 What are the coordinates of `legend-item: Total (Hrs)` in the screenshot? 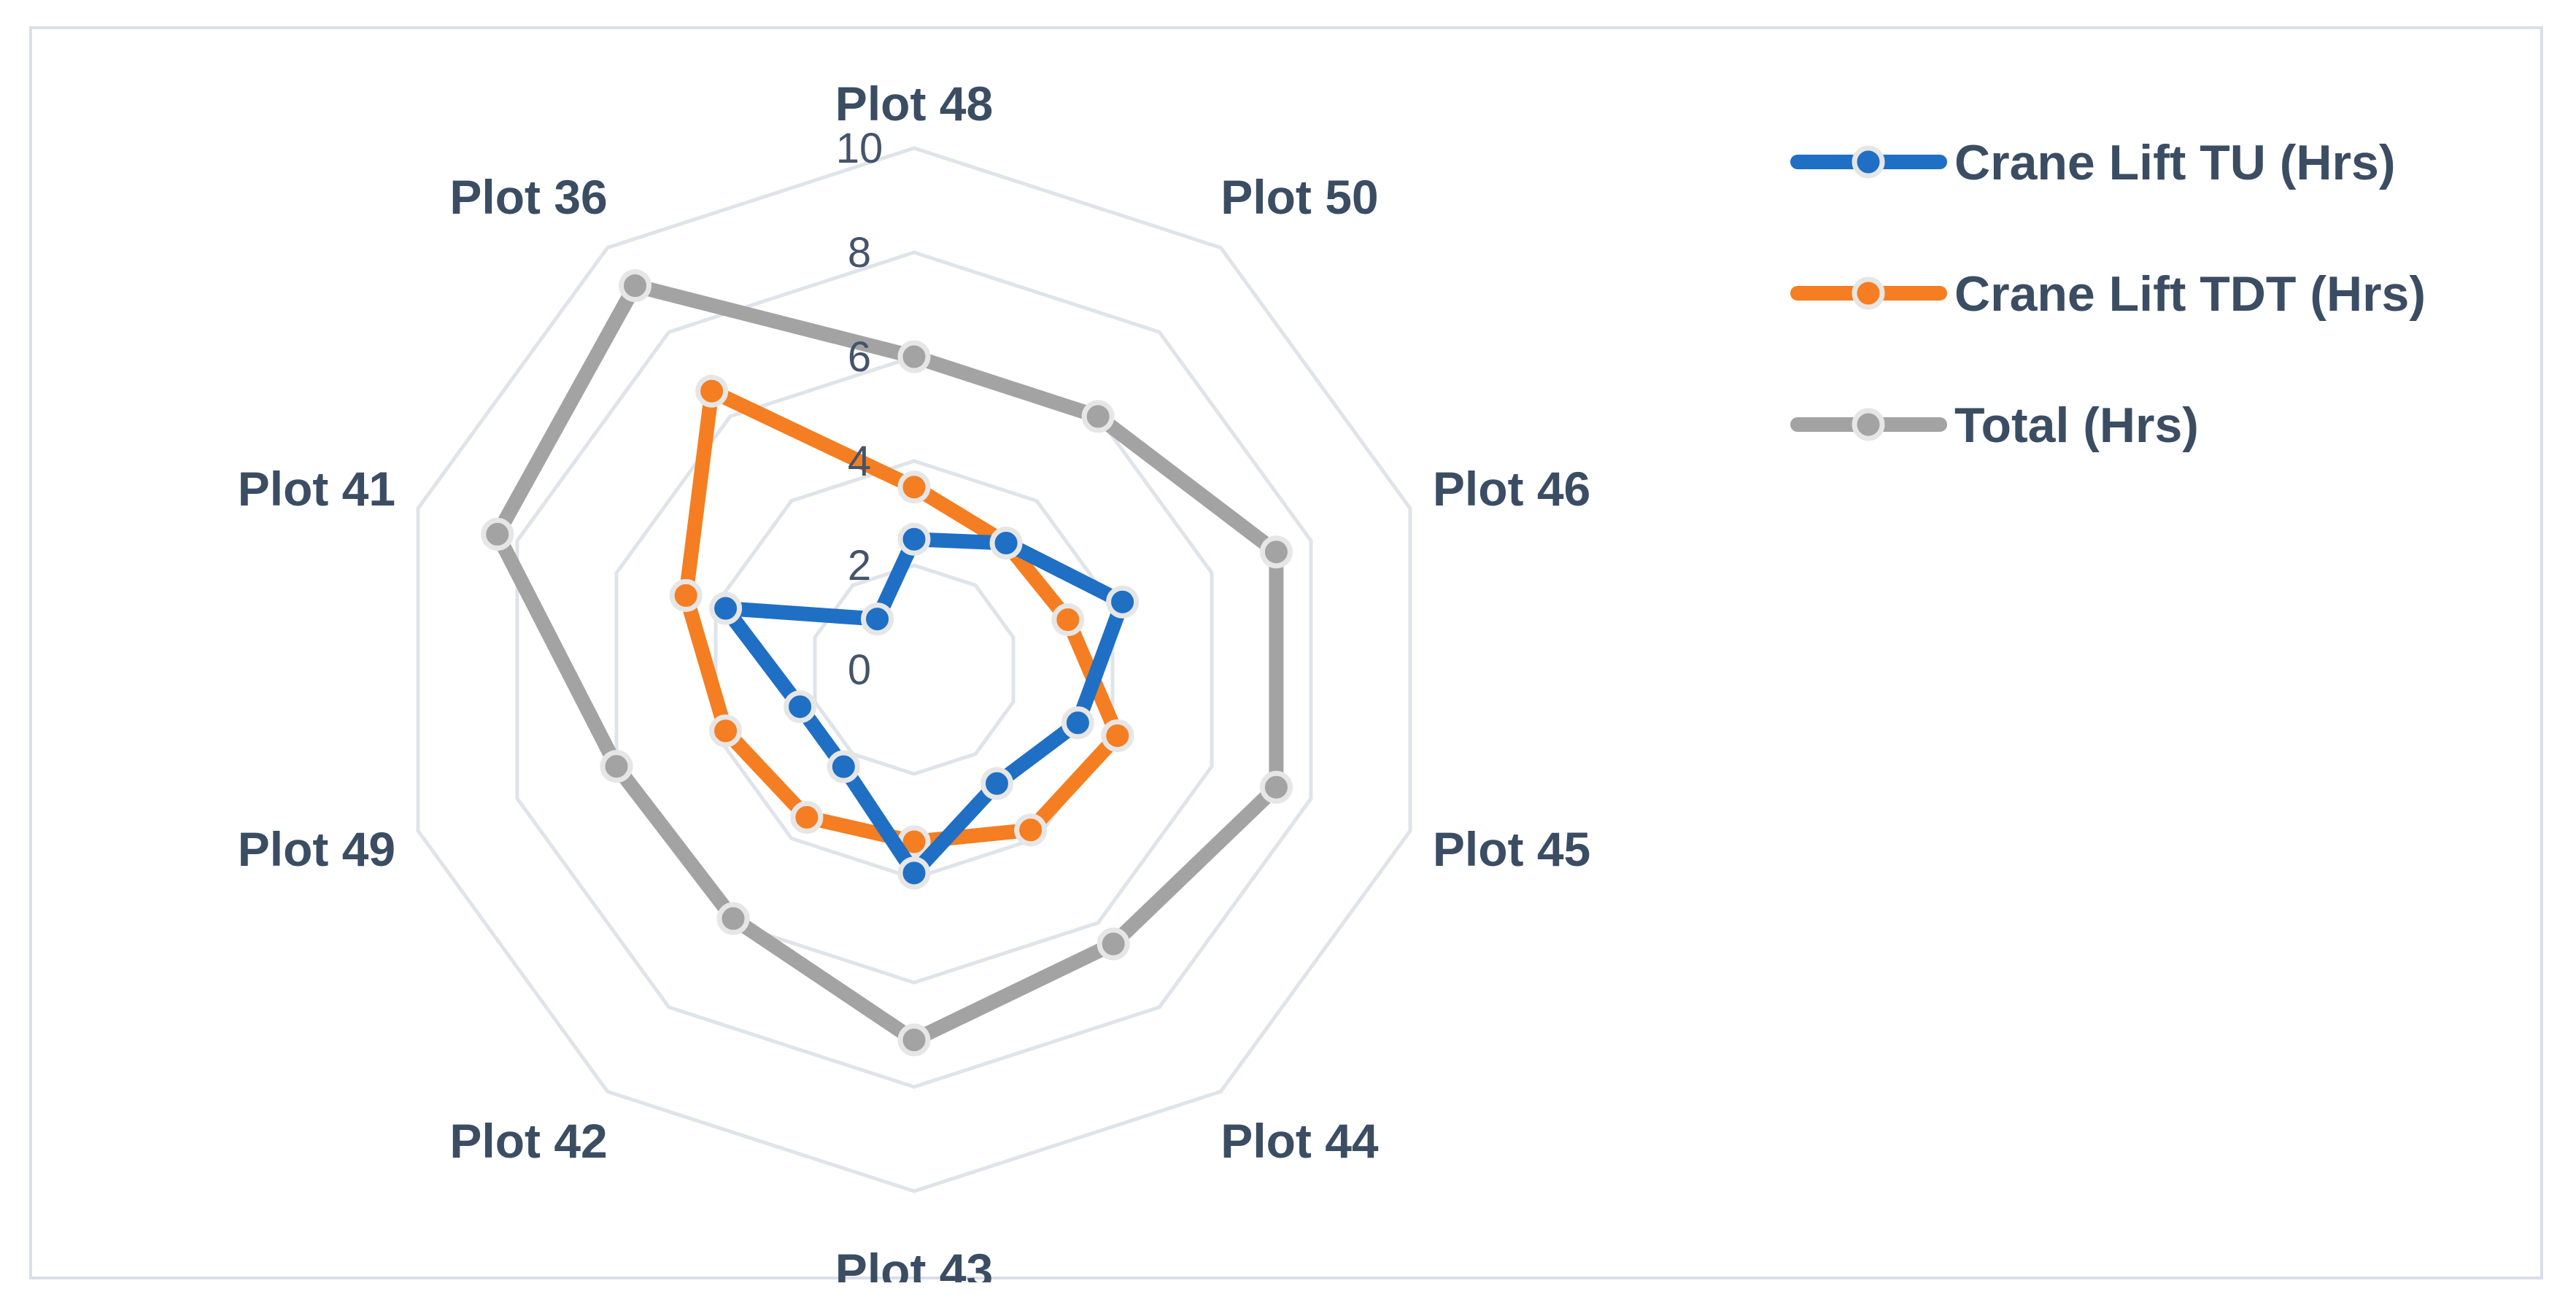 It's located at (1994, 425).